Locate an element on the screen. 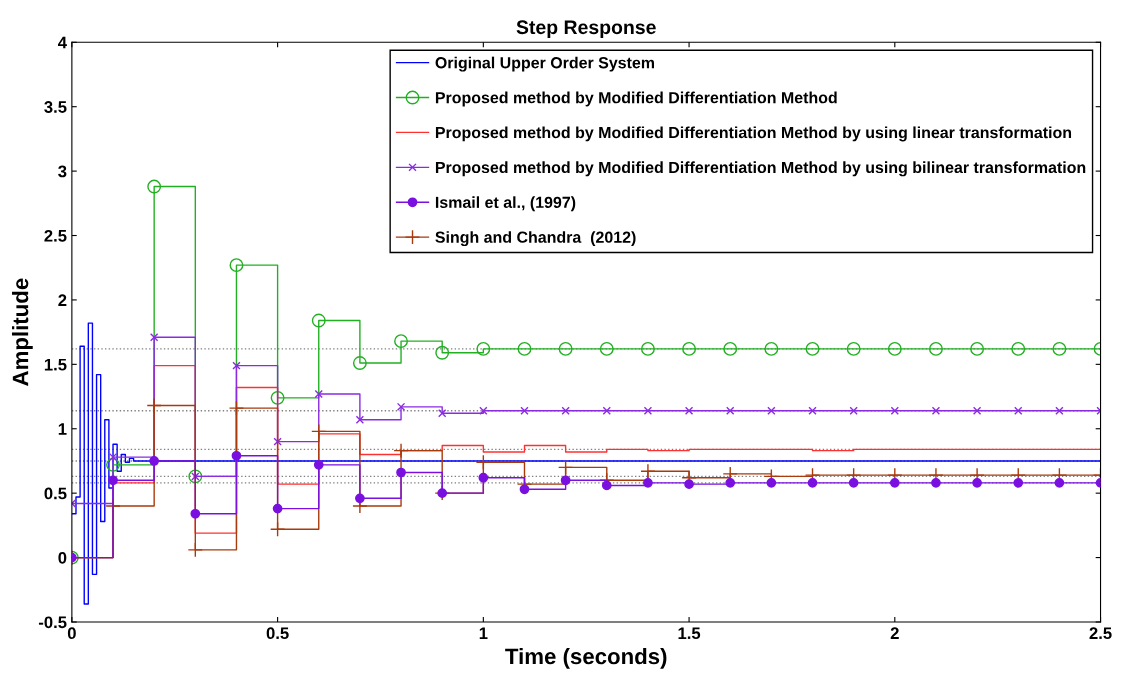 The image size is (1123, 682). y-tick-label: 0 is located at coordinates (62, 557).